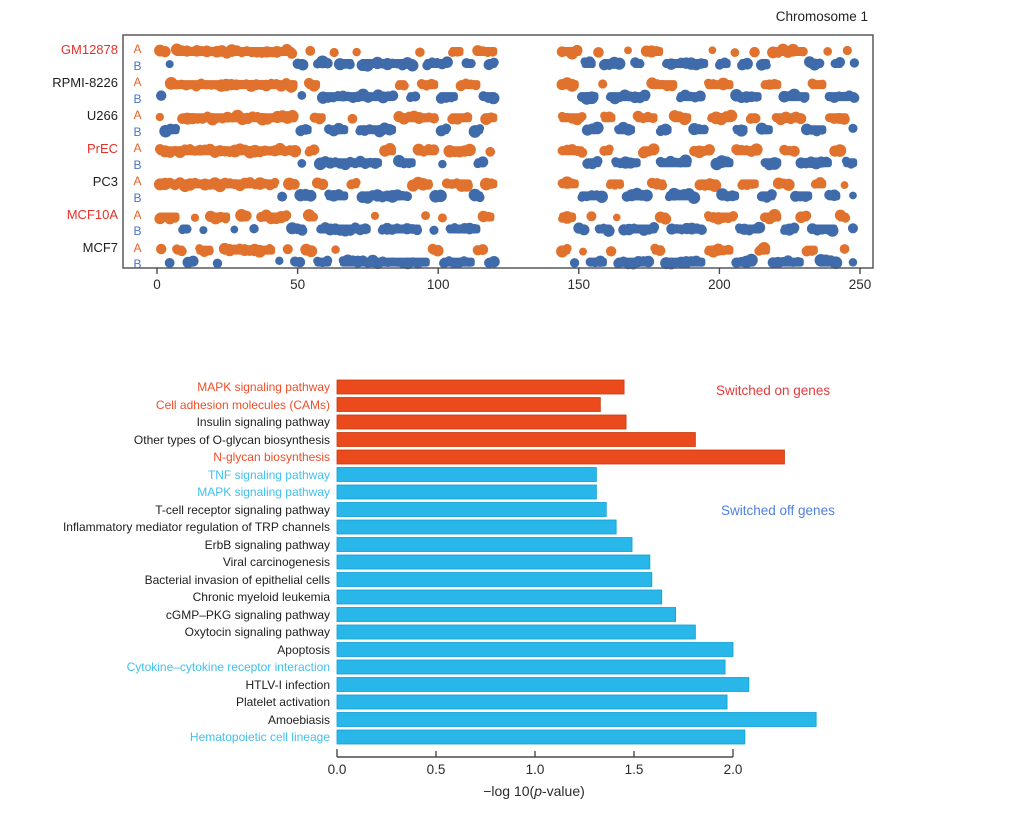 This screenshot has height=822, width=1013. What do you see at coordinates (282, 702) in the screenshot?
I see `pathway-bar-label: Platelet activation` at bounding box center [282, 702].